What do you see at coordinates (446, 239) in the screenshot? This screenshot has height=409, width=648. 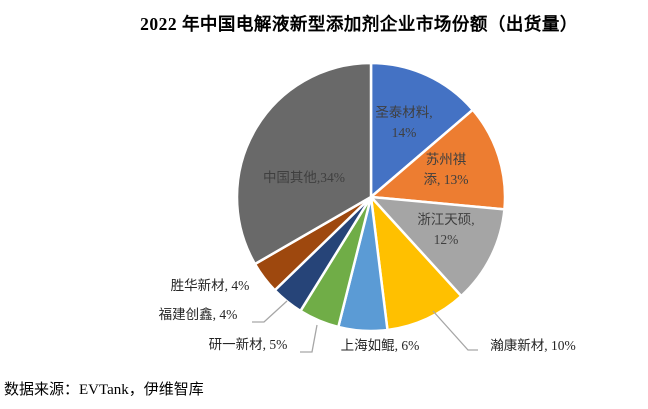 I see `pie-label-line: 12%` at bounding box center [446, 239].